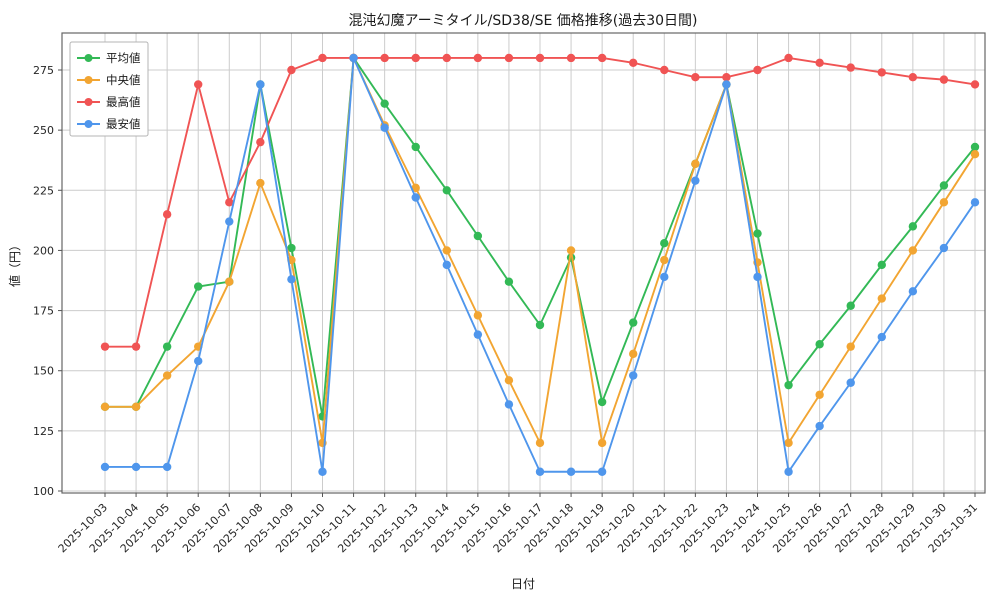 The height and width of the screenshot is (604, 1000). What do you see at coordinates (43, 491) in the screenshot?
I see `y-tick-label: 100` at bounding box center [43, 491].